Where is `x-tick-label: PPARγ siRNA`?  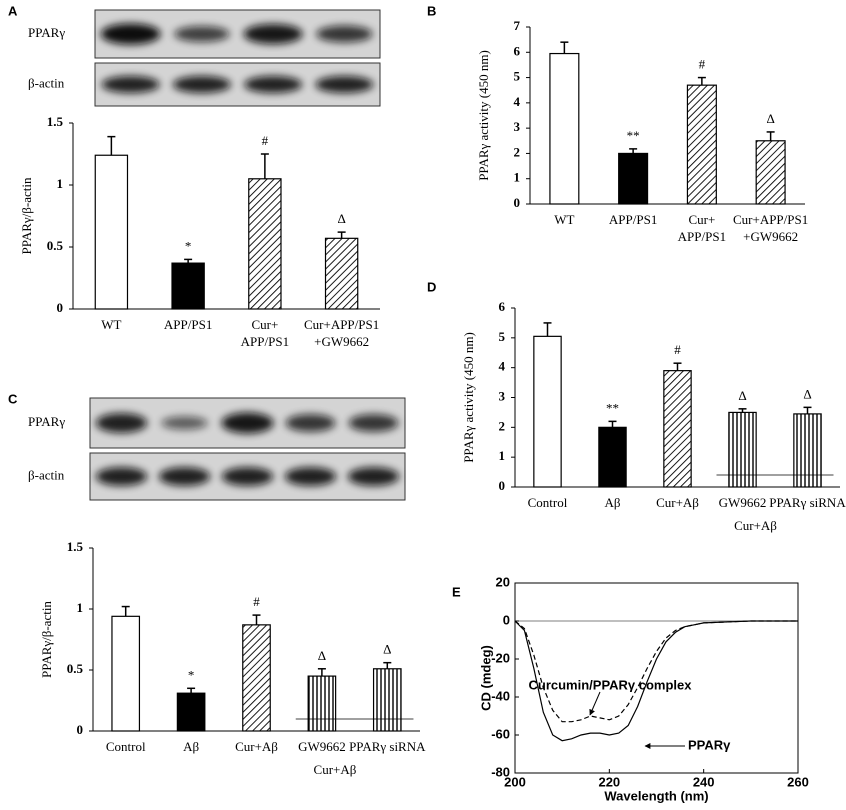 x-tick-label: PPARγ siRNA is located at coordinates (387, 746).